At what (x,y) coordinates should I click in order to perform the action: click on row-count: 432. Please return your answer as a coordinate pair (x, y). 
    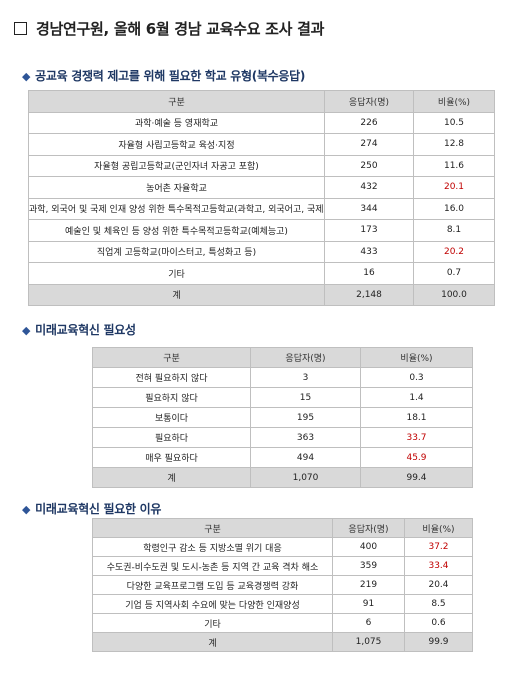
    Looking at the image, I should click on (369, 187).